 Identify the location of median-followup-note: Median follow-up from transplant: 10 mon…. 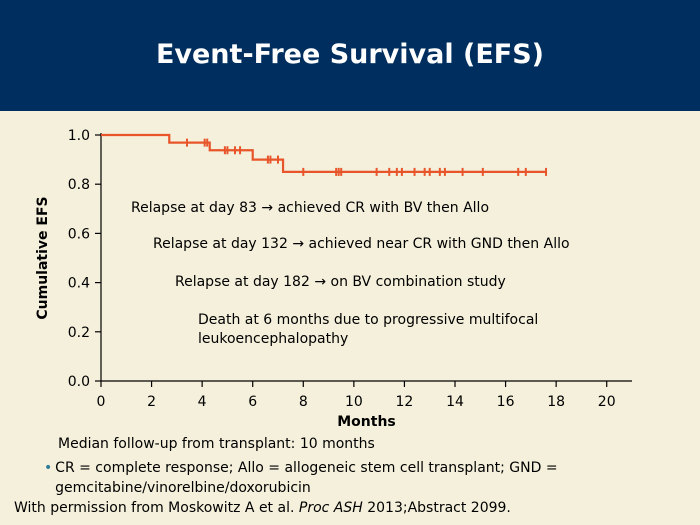
(216, 444).